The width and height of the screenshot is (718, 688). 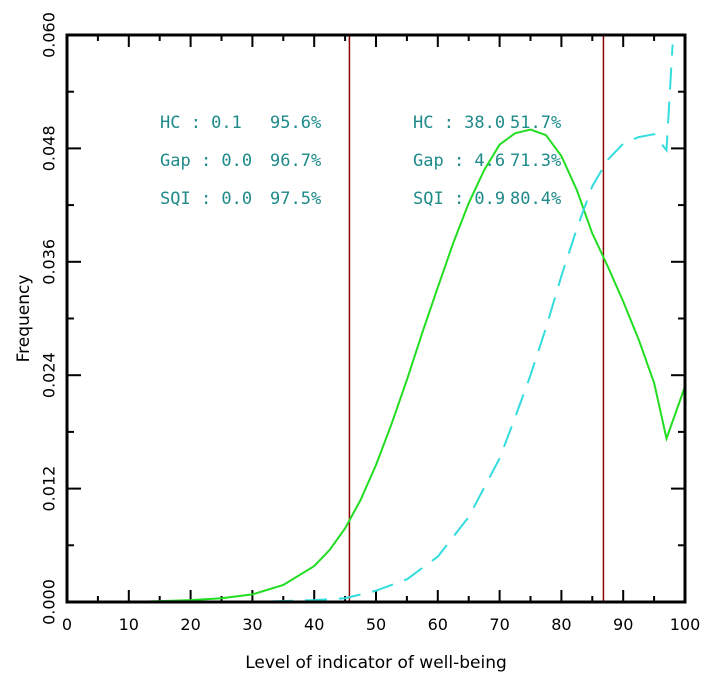 What do you see at coordinates (535, 161) in the screenshot?
I see `annotation-right-pct: 71.3%` at bounding box center [535, 161].